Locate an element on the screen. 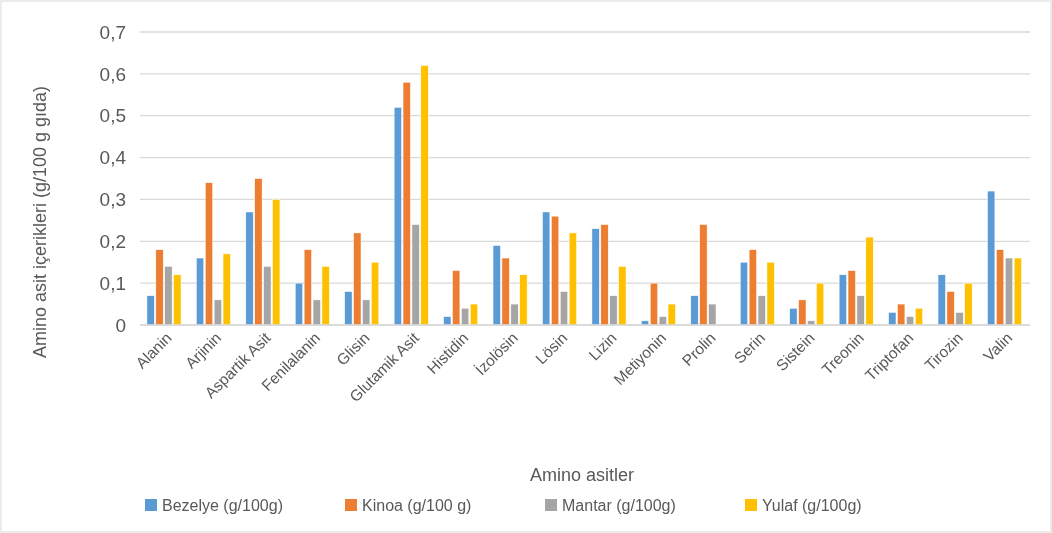  y-tick-label: 0,6 is located at coordinates (112, 74).